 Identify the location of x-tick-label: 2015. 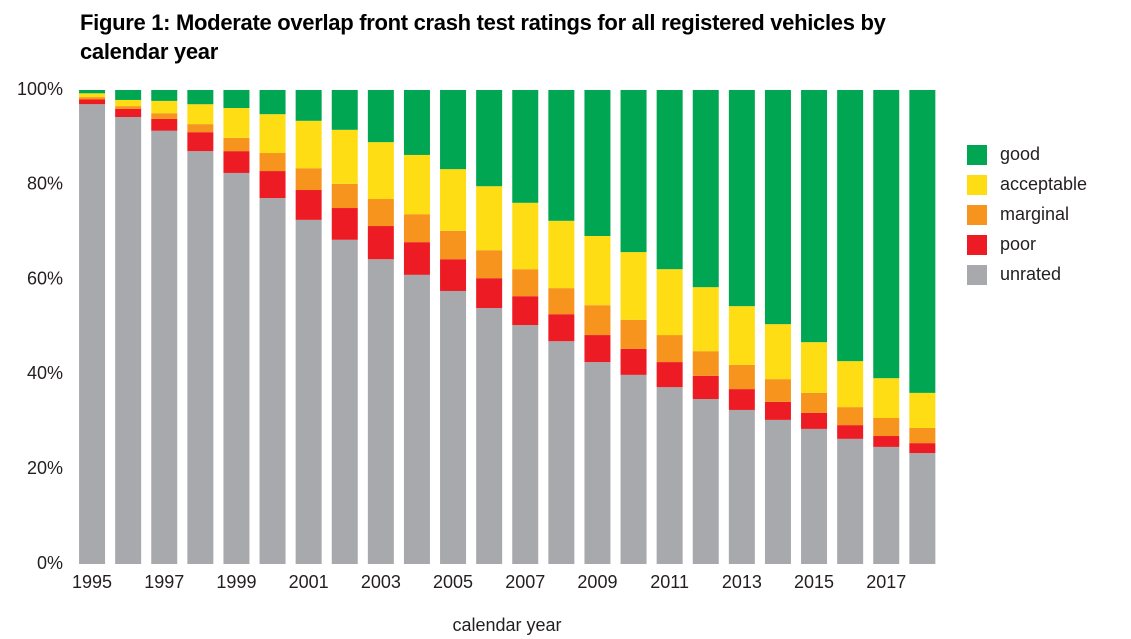
(814, 582).